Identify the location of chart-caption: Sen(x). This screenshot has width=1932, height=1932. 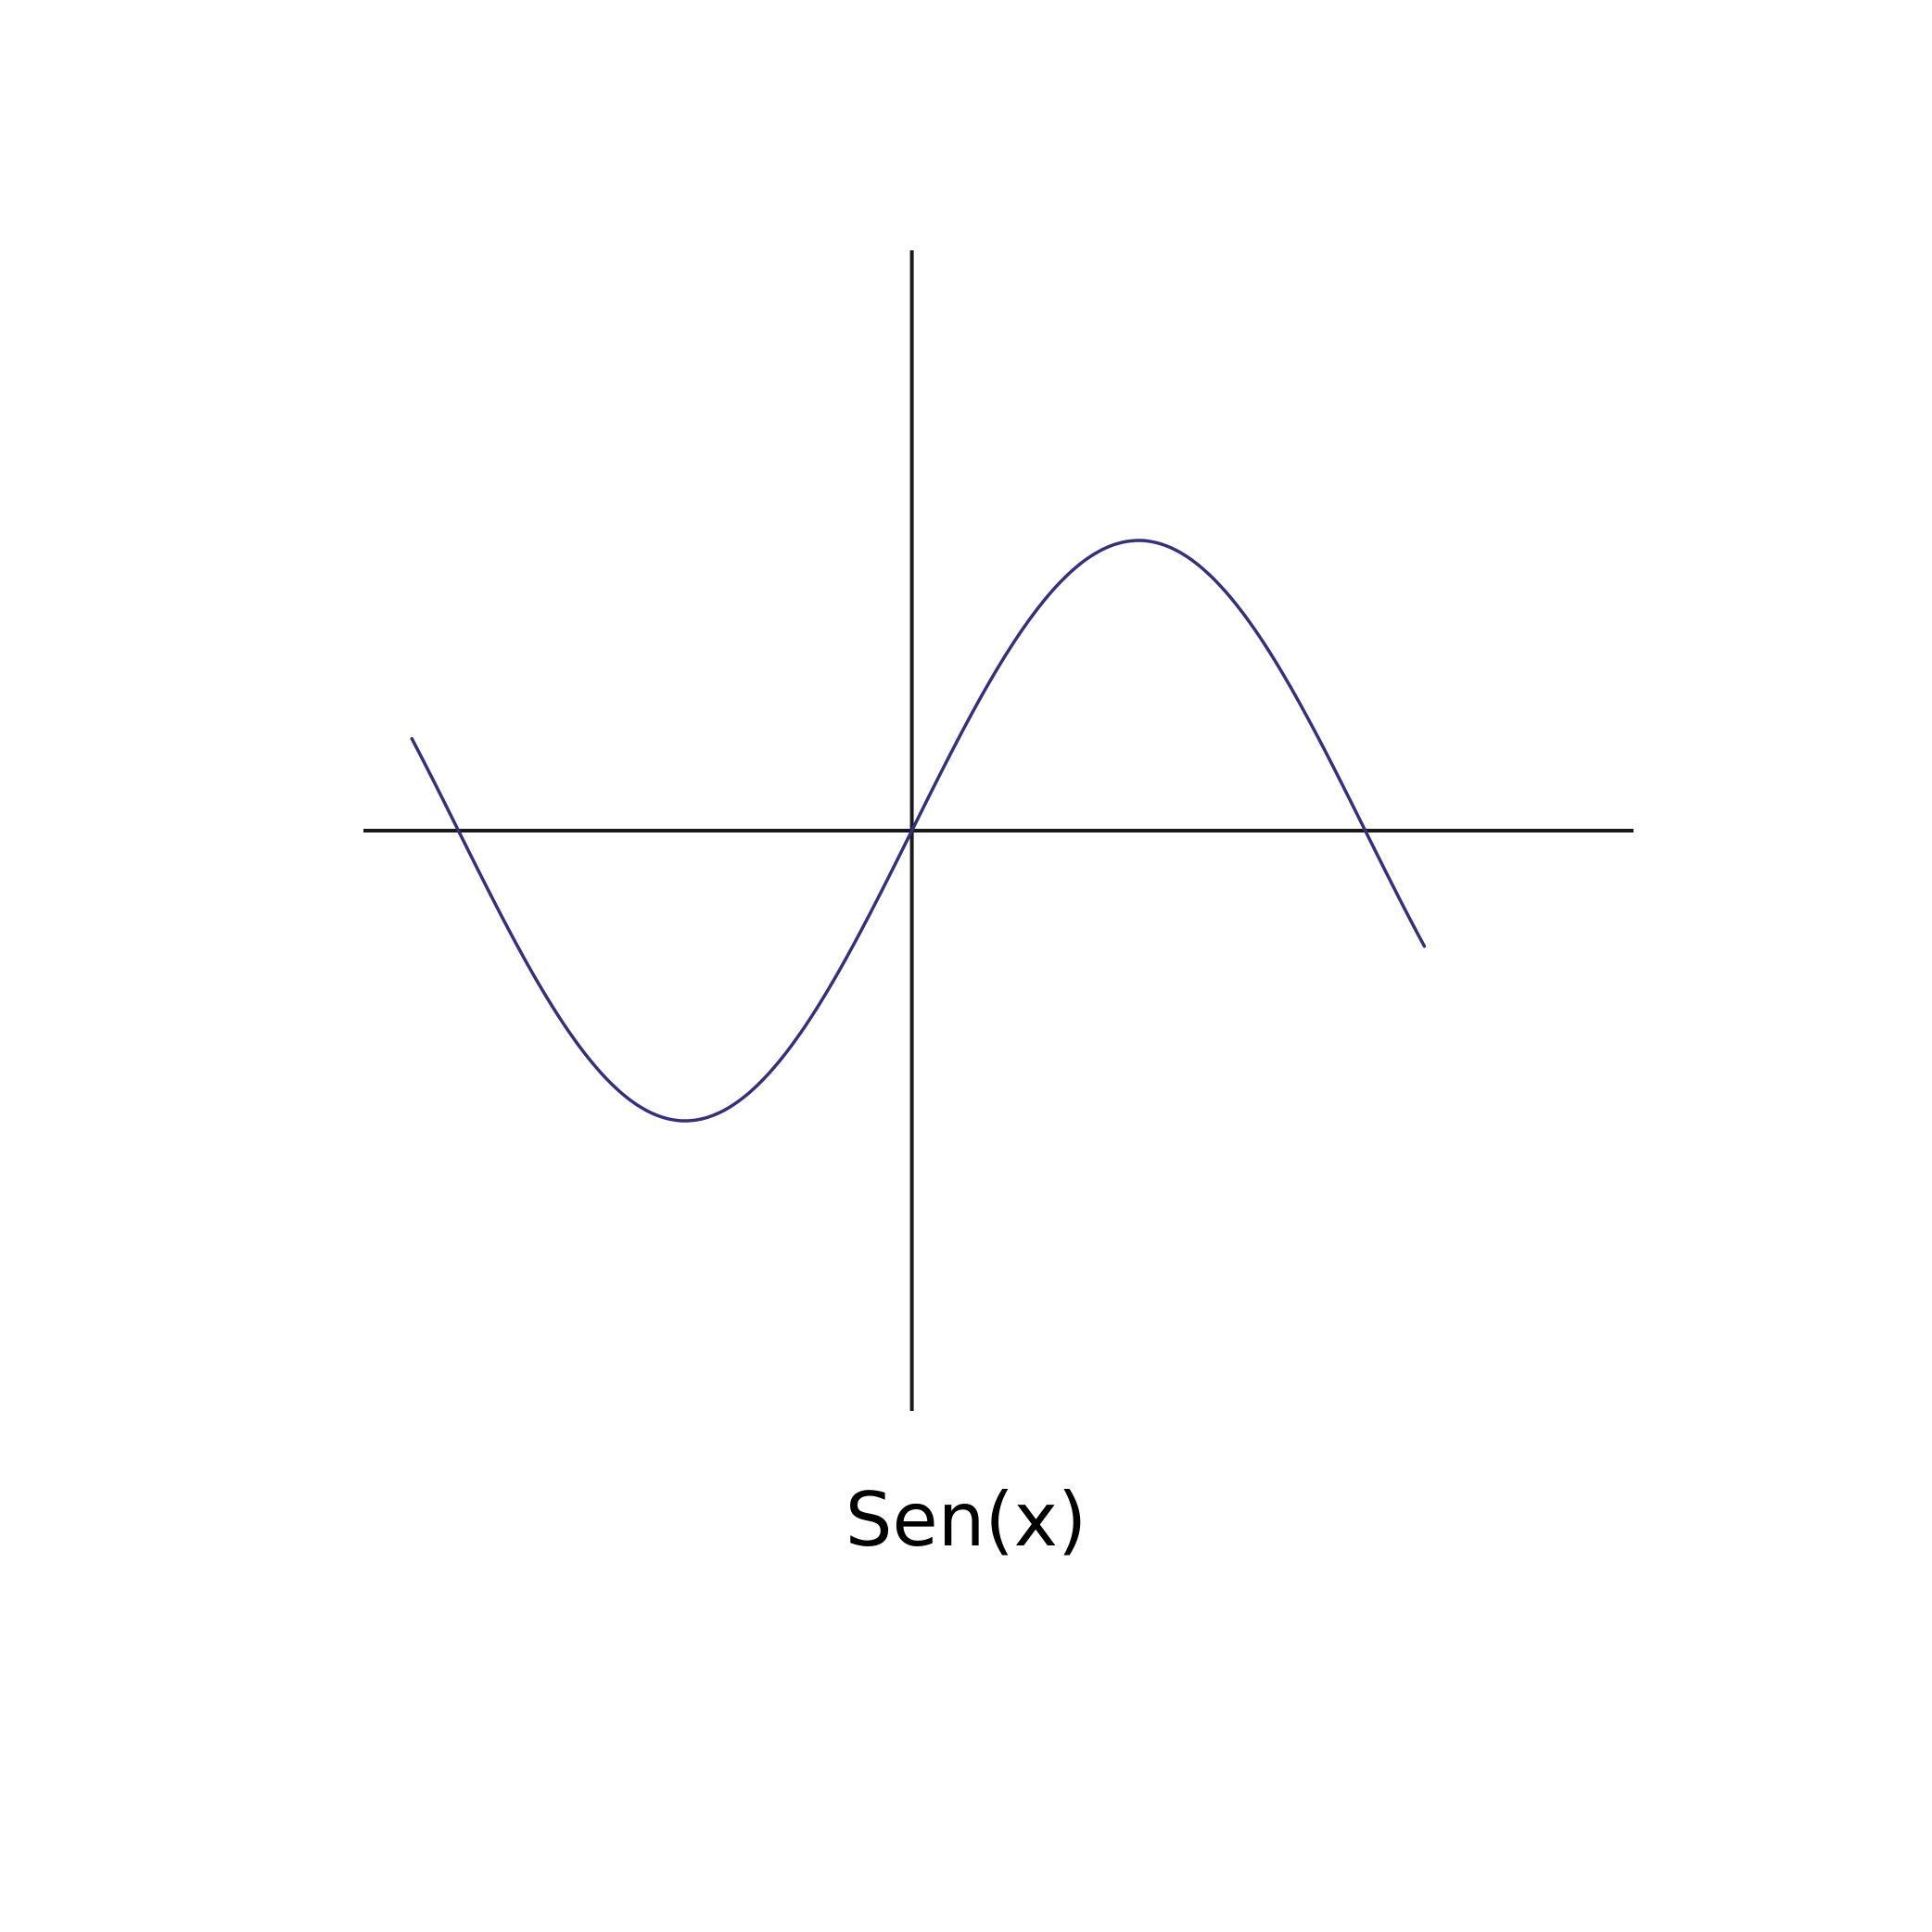
(966, 1520).